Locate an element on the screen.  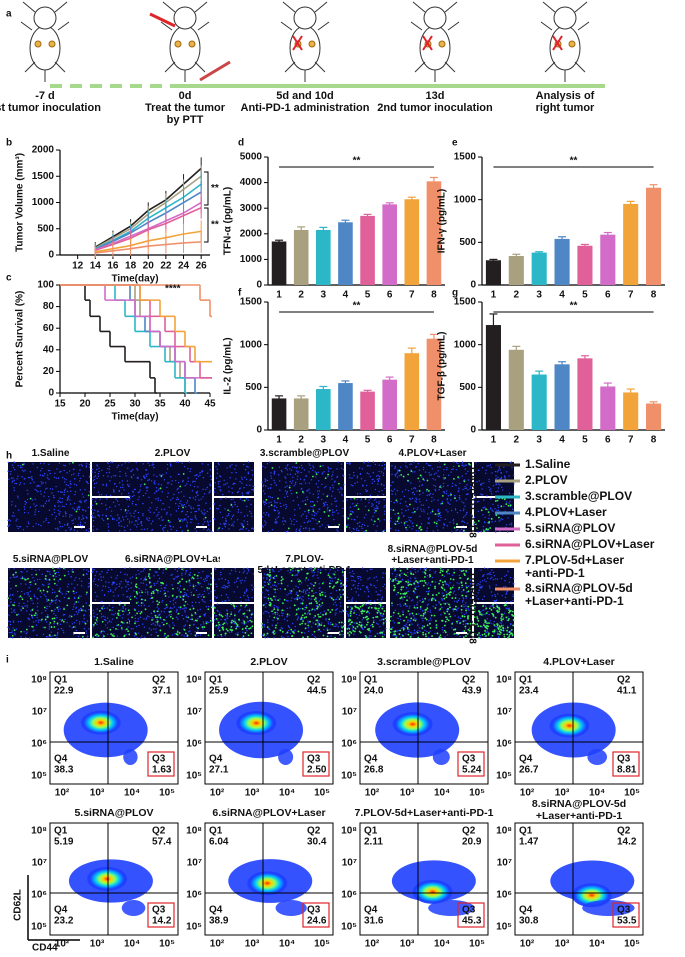
x-tick-label: 22 is located at coordinates (166, 266).